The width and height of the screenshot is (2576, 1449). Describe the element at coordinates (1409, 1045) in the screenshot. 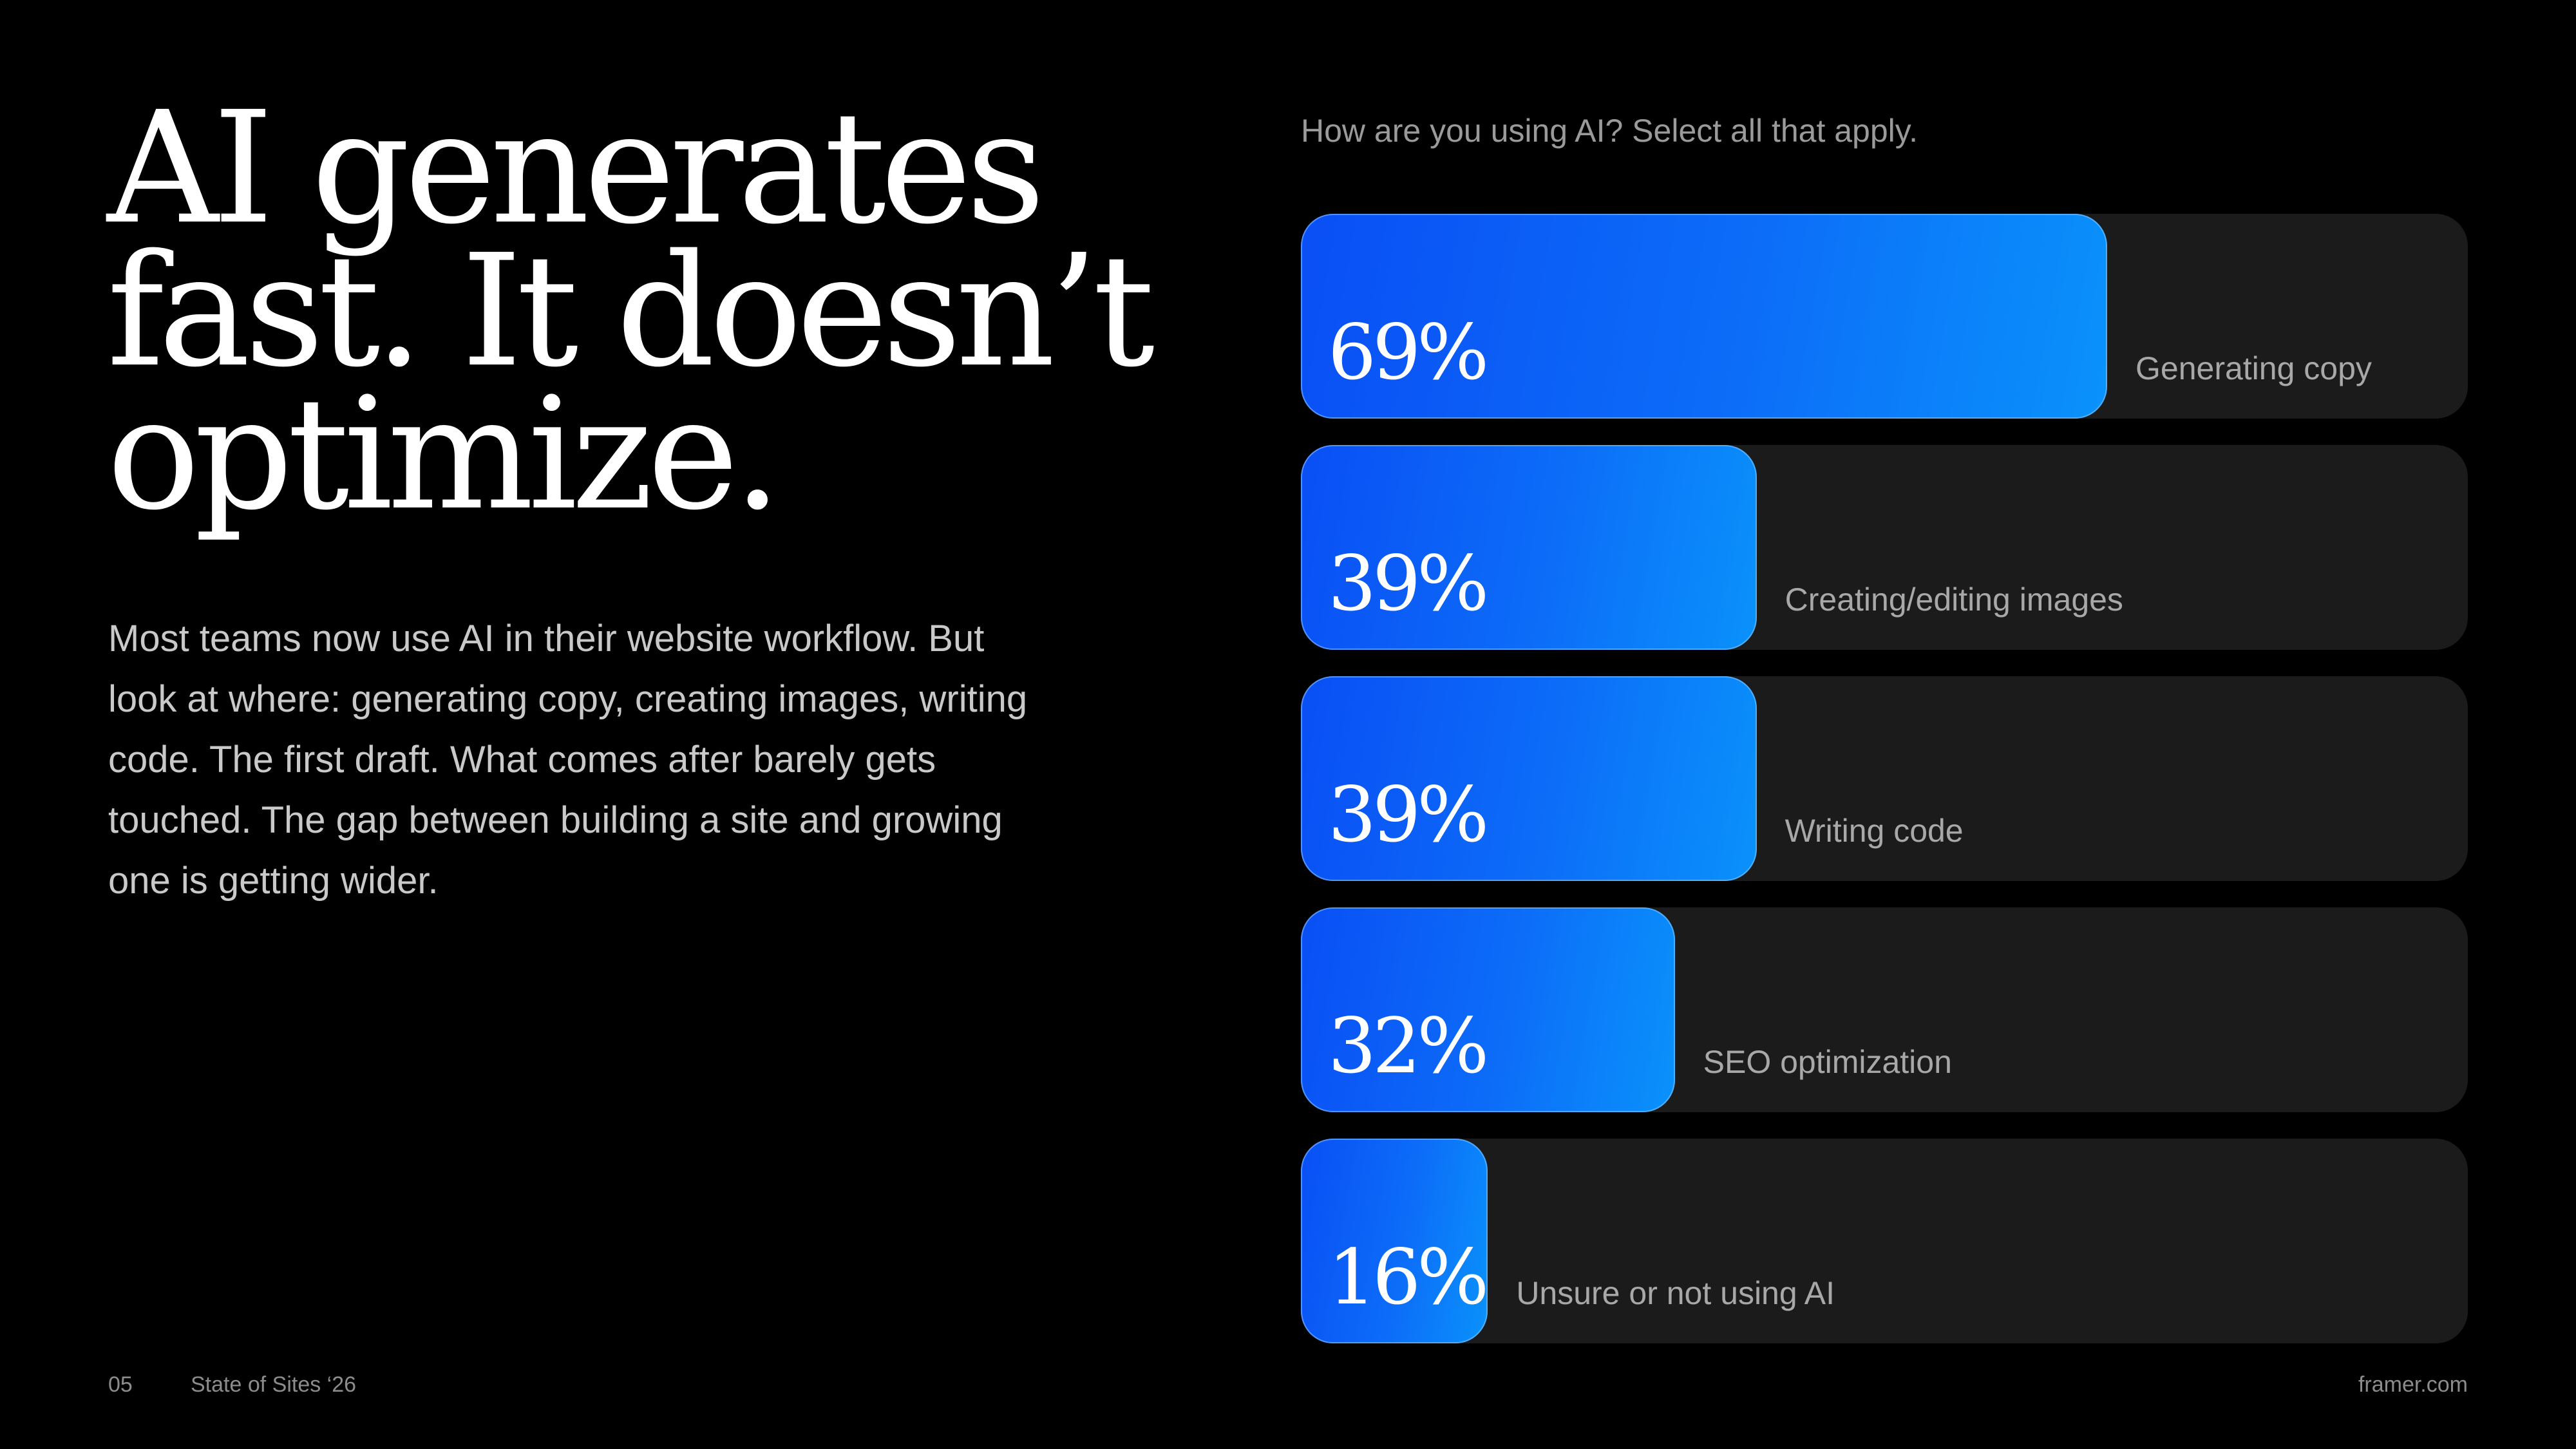

I see `bar-value-label: 32%` at that location.